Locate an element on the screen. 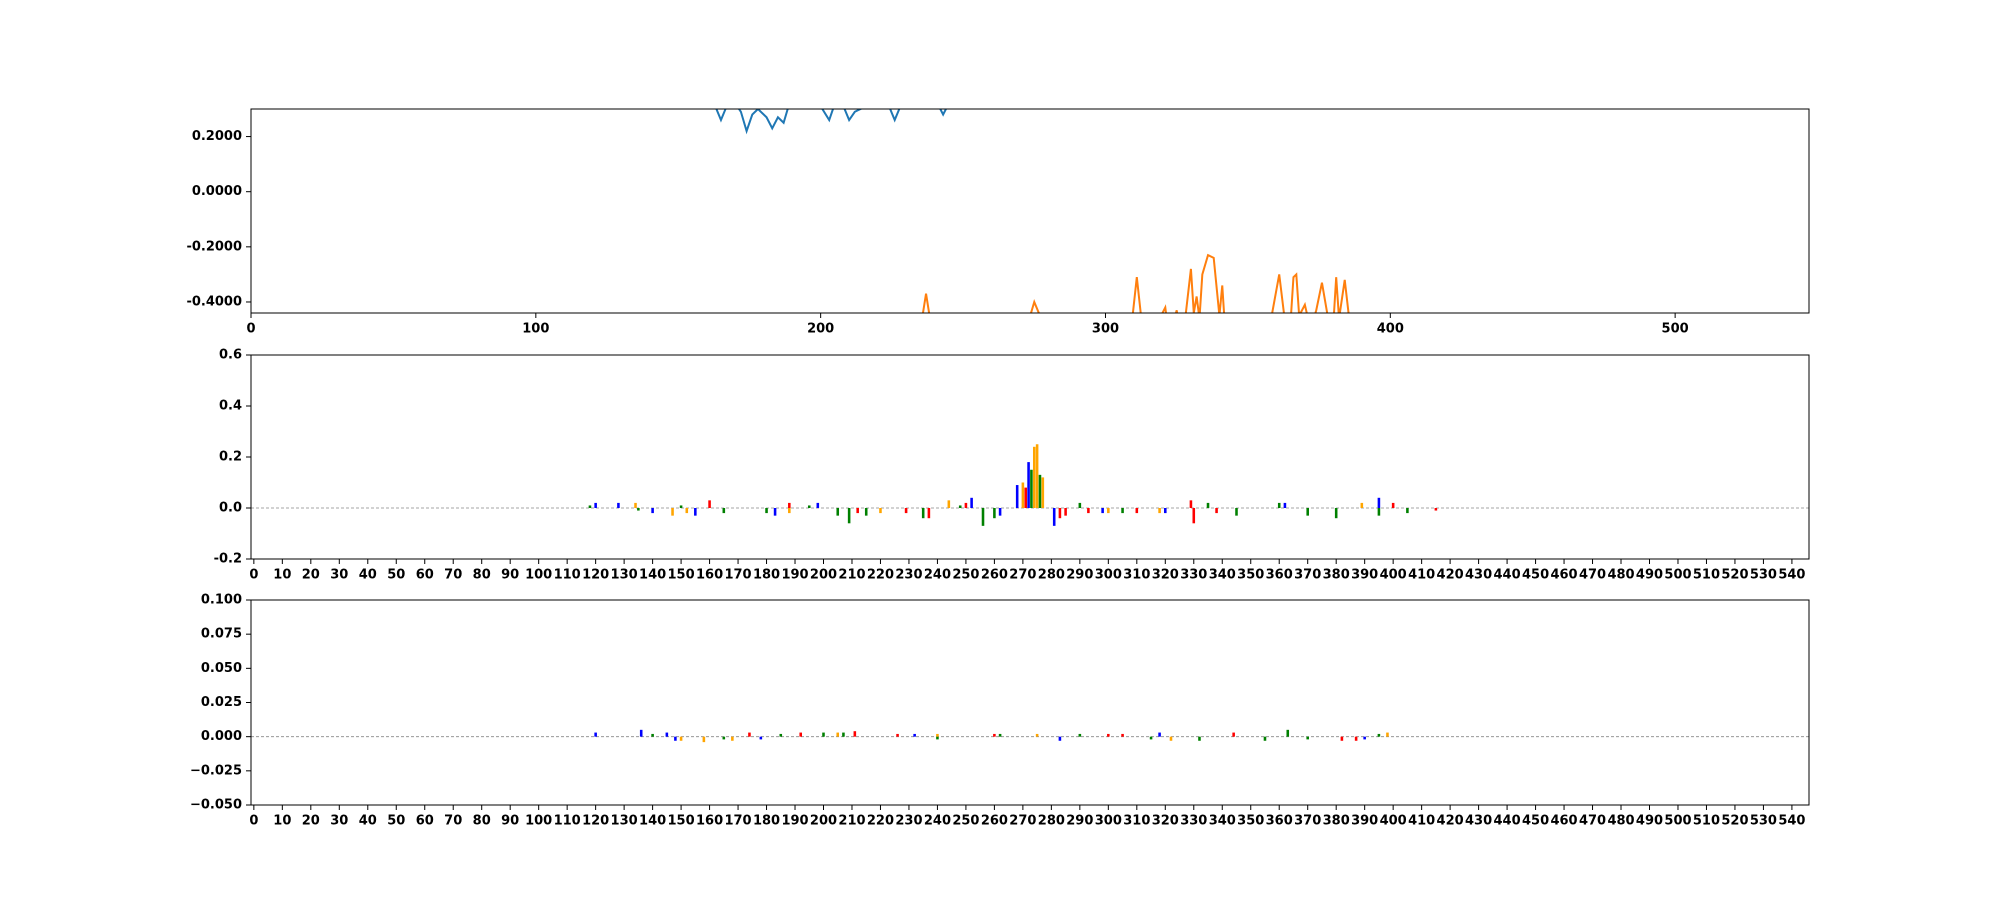  y-tick-label: -0.2000 is located at coordinates (214, 246).